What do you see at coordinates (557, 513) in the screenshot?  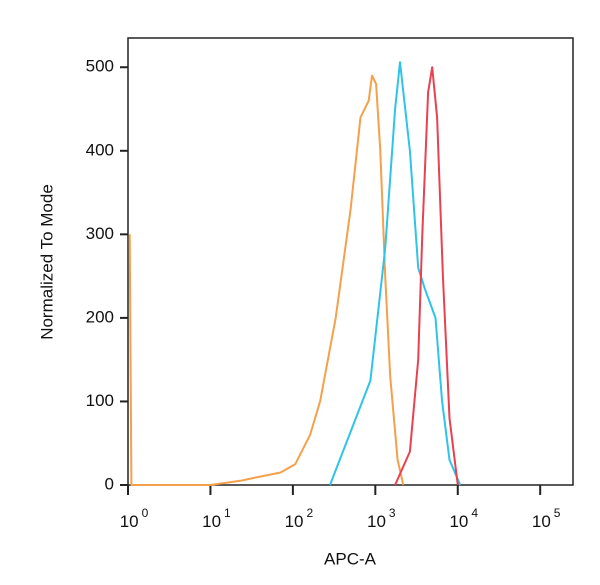 I see `x-tick-exponent: 5` at bounding box center [557, 513].